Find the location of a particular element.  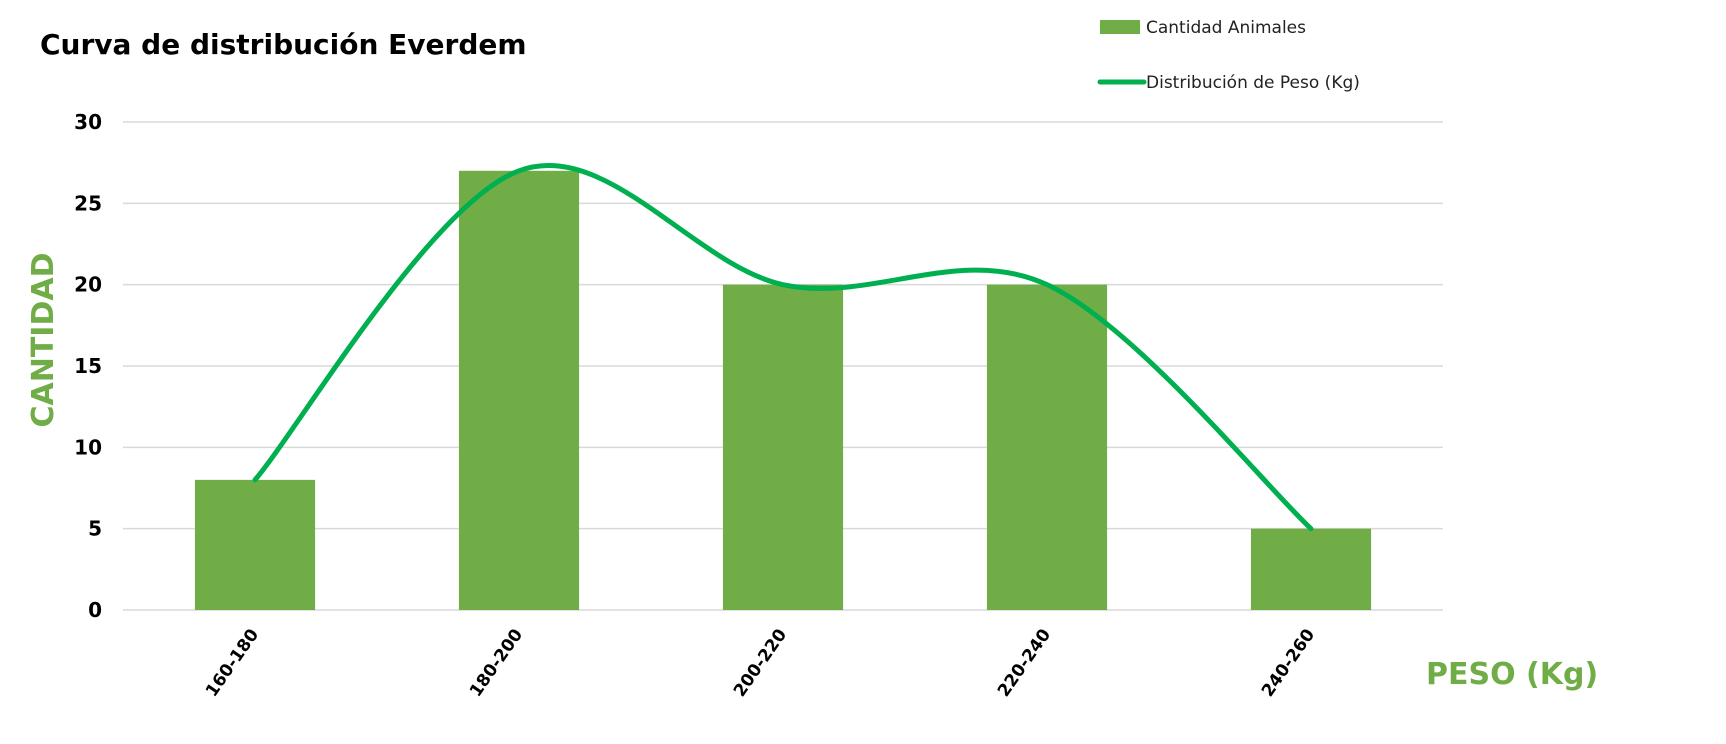

y-tick-label: 20 is located at coordinates (88, 285).